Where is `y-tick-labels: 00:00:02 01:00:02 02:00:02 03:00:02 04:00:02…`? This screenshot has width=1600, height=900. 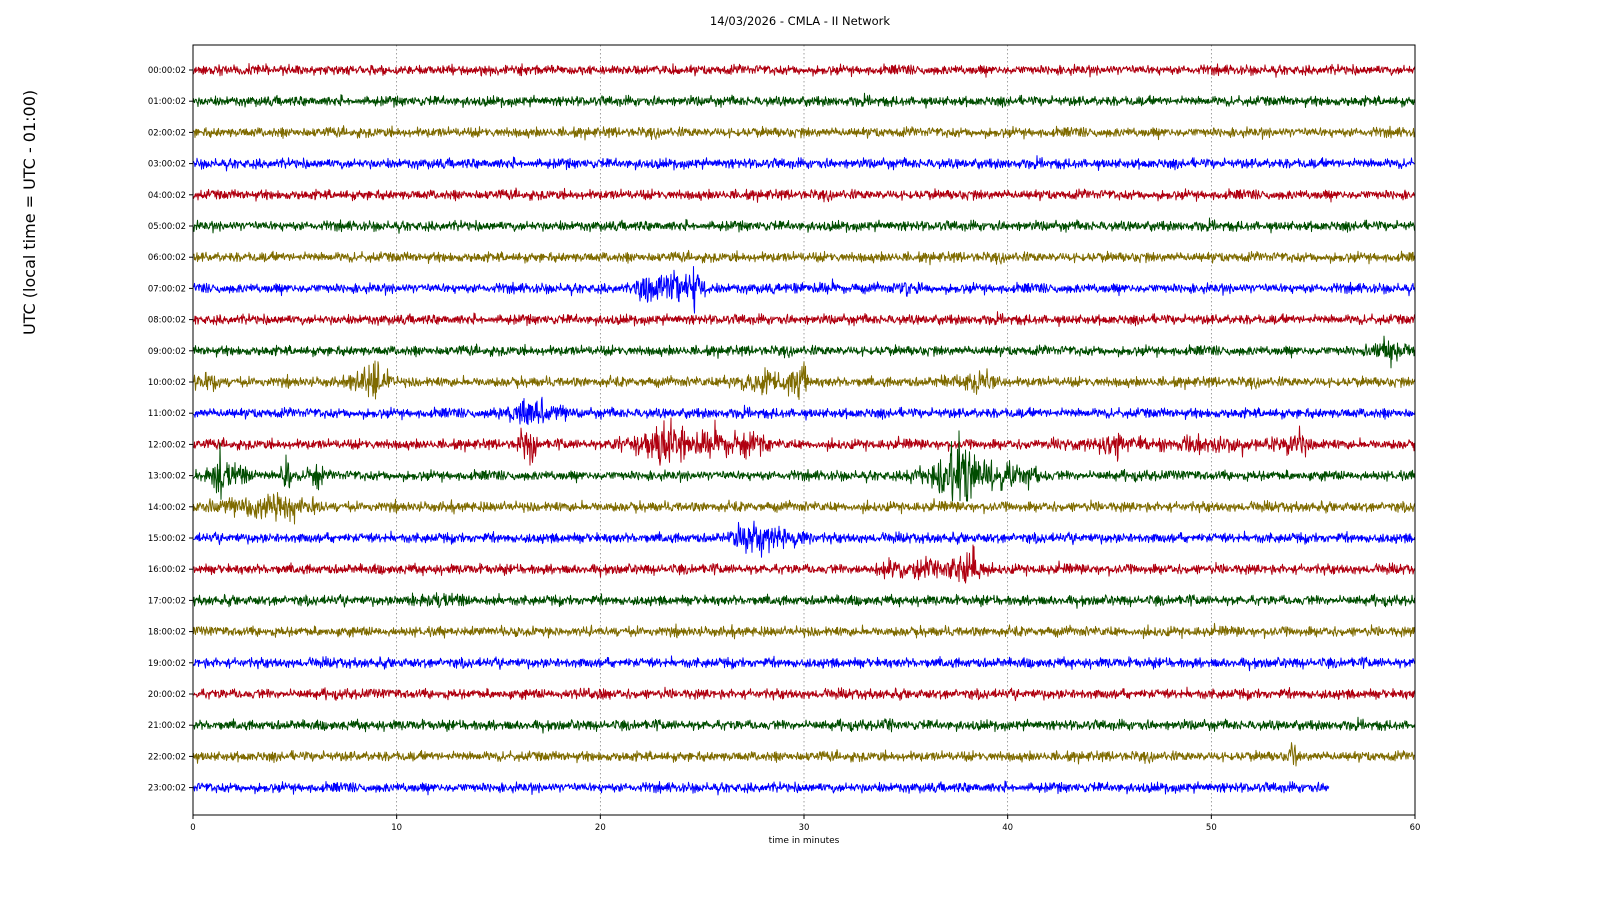 y-tick-labels: 00:00:02 01:00:02 02:00:02 03:00:02 04:00:02… is located at coordinates (170, 430).